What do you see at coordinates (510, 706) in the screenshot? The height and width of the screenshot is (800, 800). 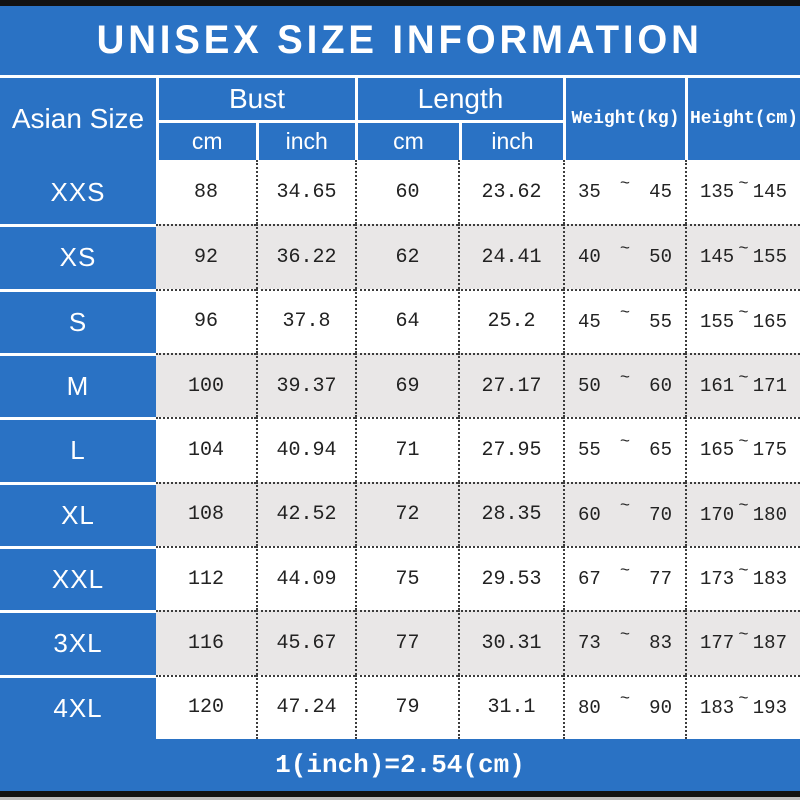 I see `length-inch-value: 31.1` at bounding box center [510, 706].